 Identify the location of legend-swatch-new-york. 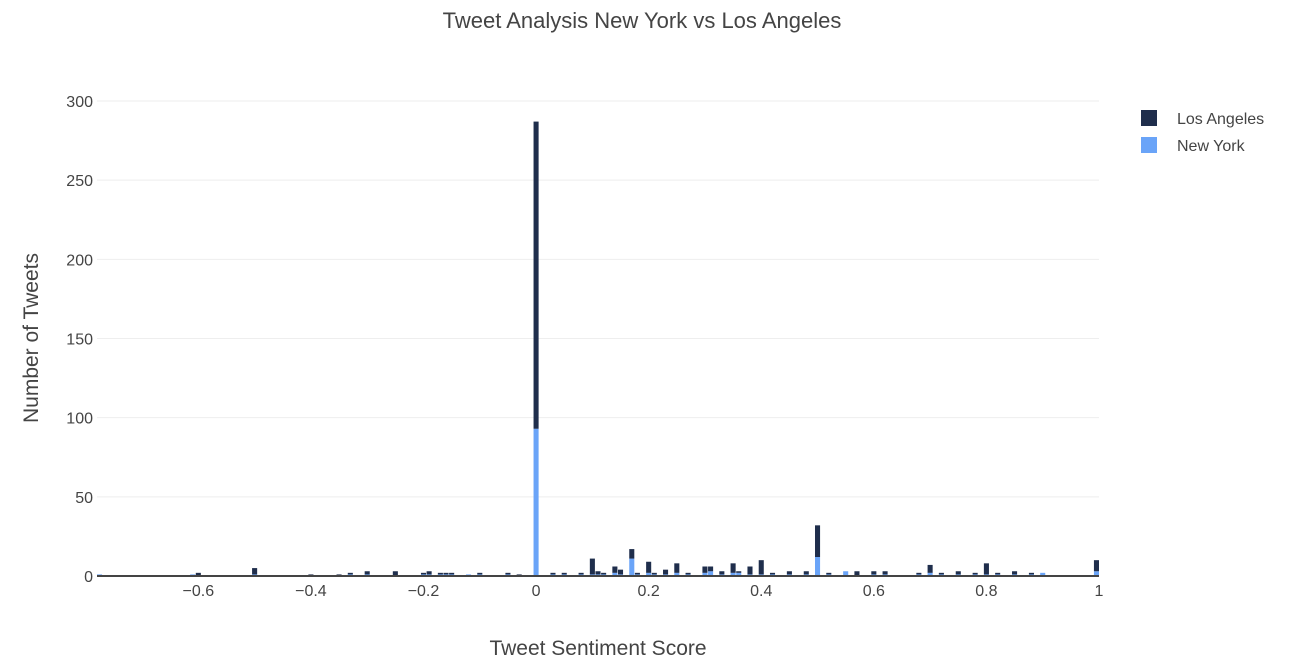
(1149, 145).